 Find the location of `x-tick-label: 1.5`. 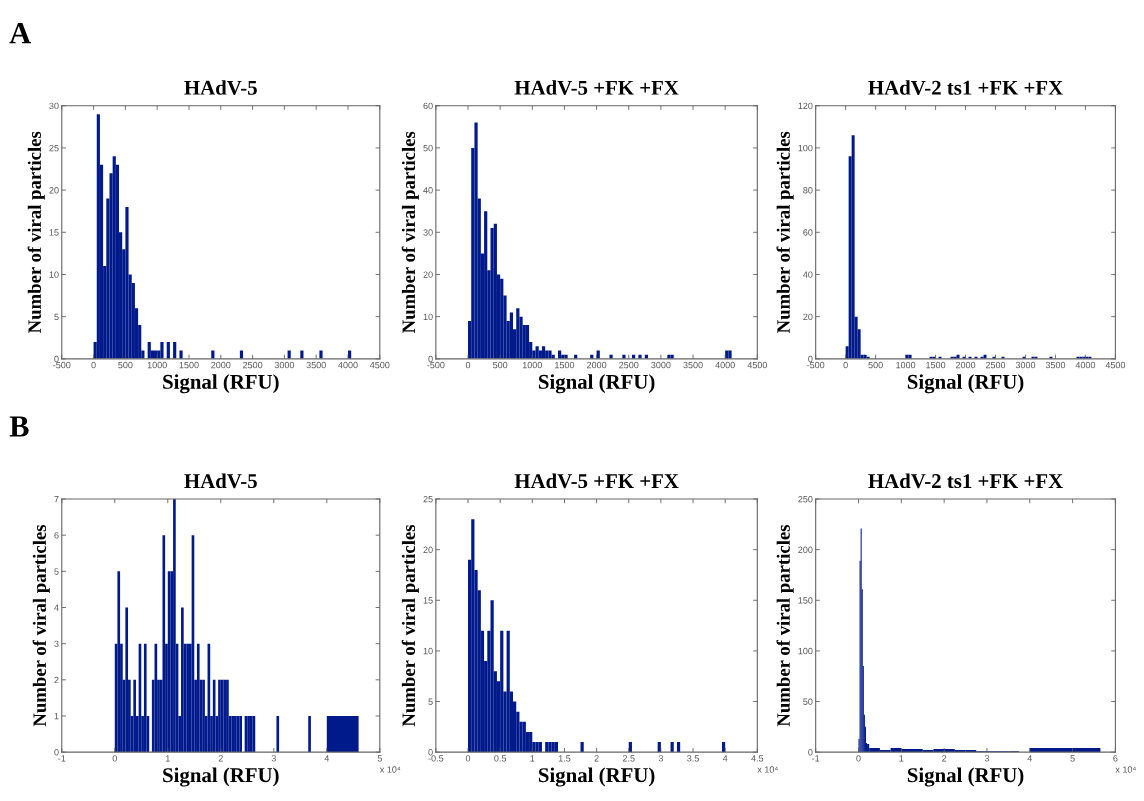

x-tick-label: 1.5 is located at coordinates (564, 758).